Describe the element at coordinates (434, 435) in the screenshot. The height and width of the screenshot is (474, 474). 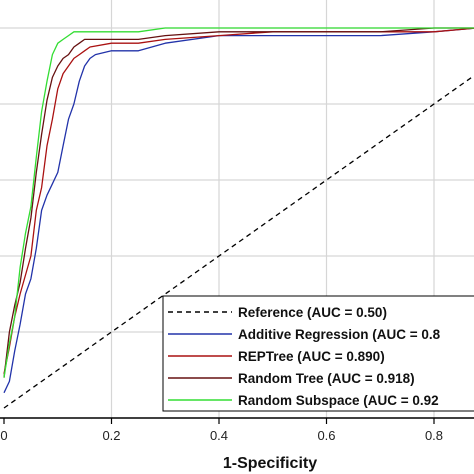
I see `x-tick-label: 0.8` at that location.